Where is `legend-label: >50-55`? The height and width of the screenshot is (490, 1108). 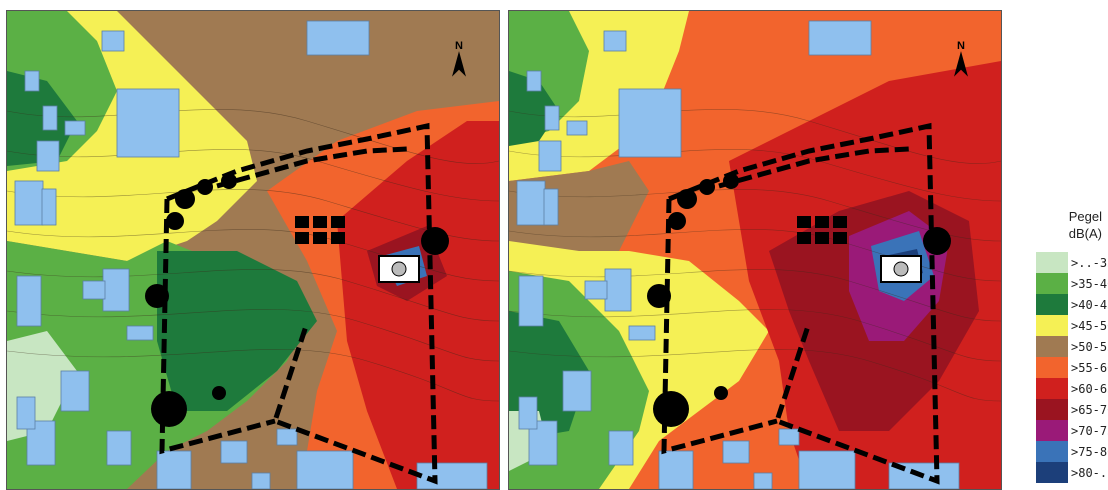
legend-label: >50-55 is located at coordinates (1089, 346).